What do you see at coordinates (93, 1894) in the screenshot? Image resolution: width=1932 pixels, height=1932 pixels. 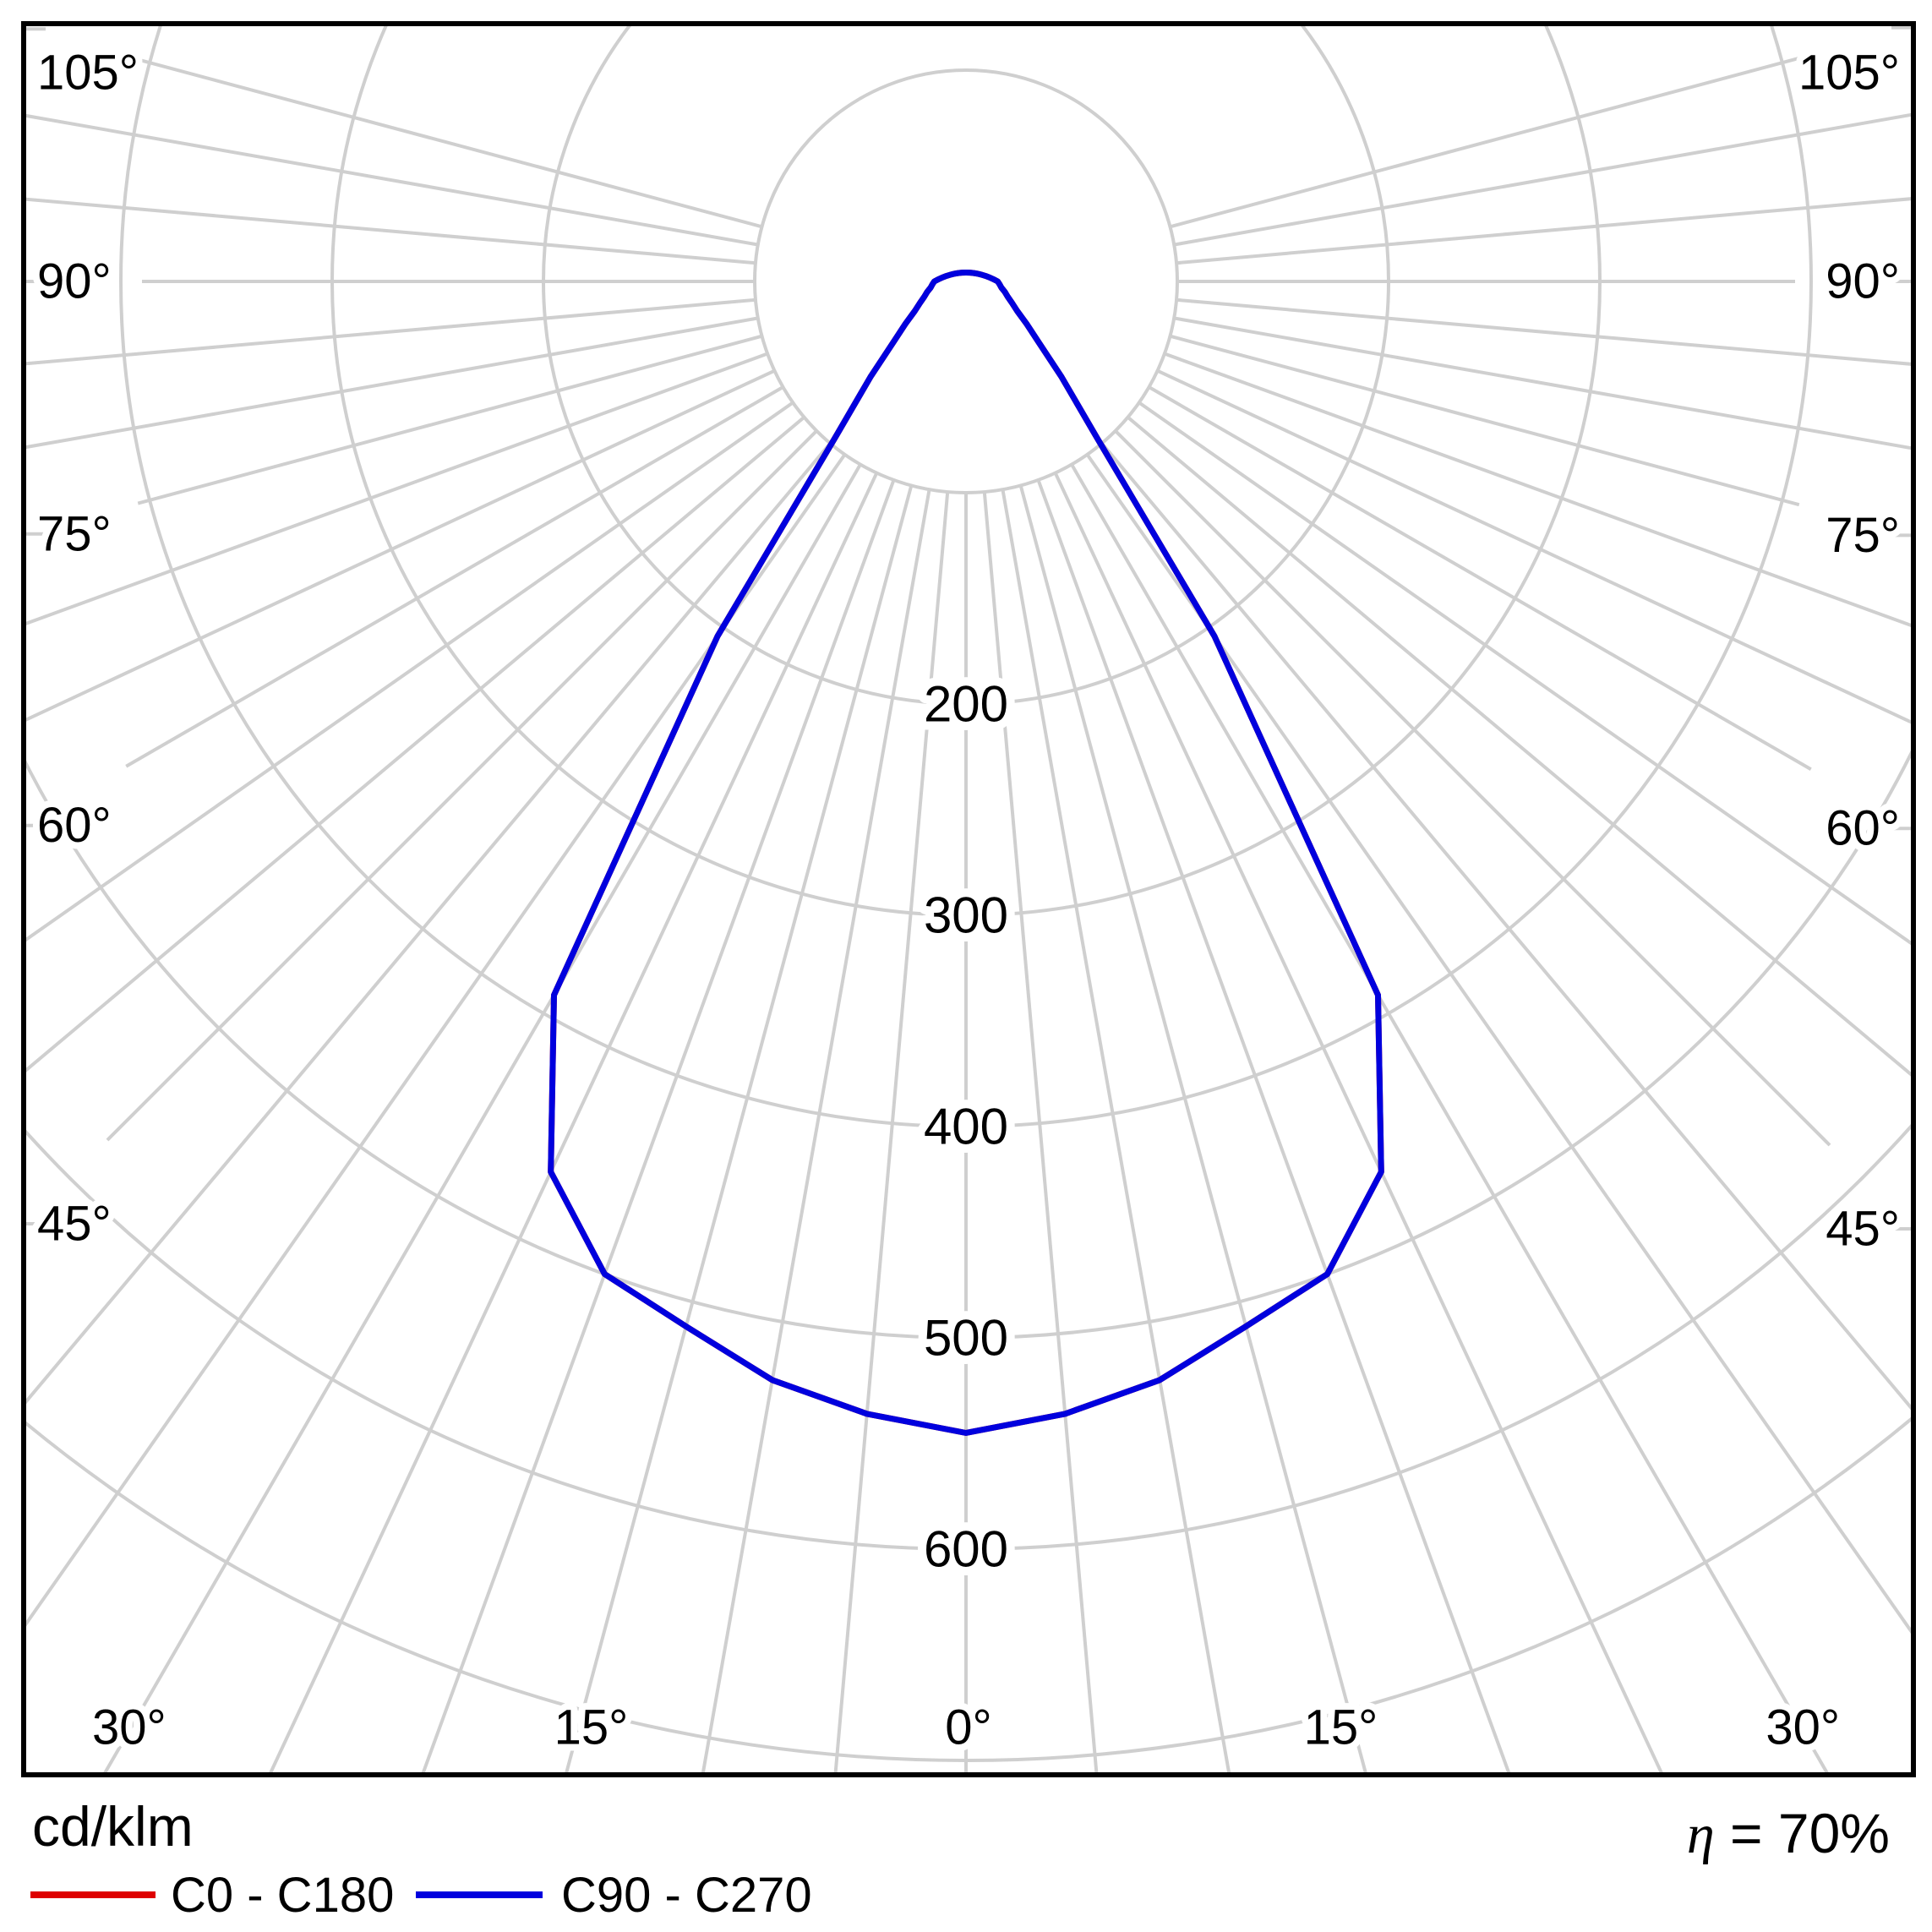 I see `legend-line-c0-c180` at bounding box center [93, 1894].